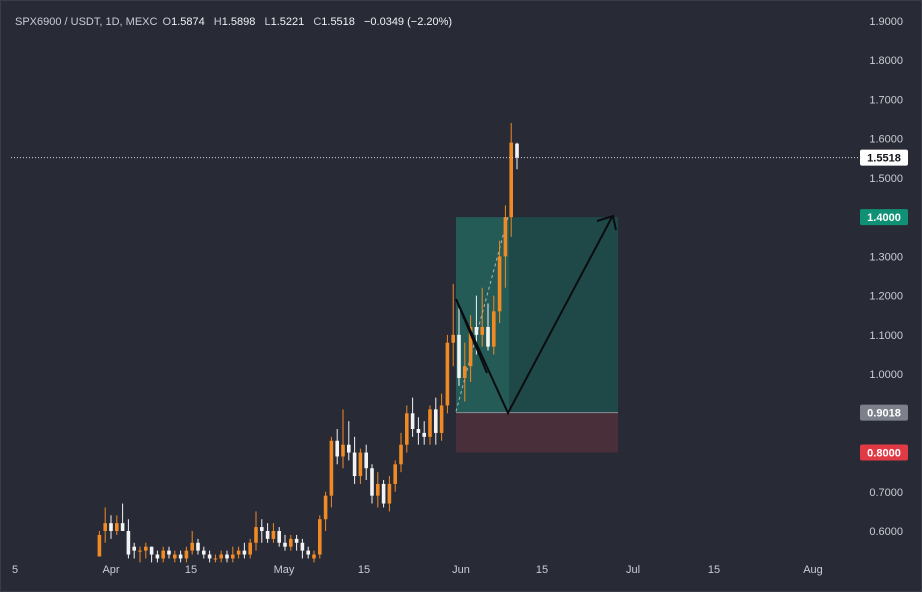  I want to click on stop-price-label: 0.8000, so click(884, 454).